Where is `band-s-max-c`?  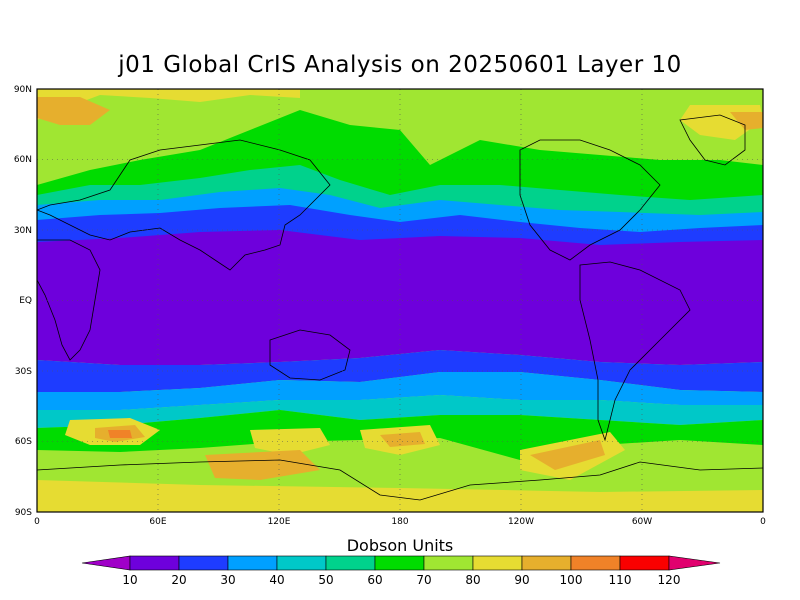
band-s-max-c is located at coordinates (402, 439).